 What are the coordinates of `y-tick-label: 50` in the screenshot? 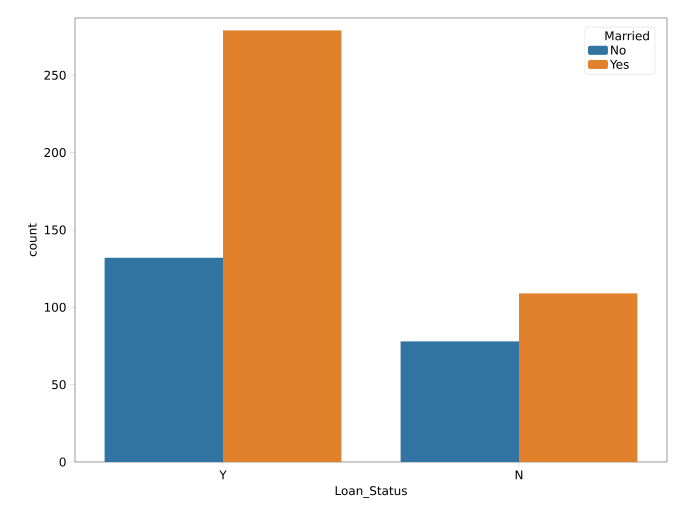 It's located at (59, 385).